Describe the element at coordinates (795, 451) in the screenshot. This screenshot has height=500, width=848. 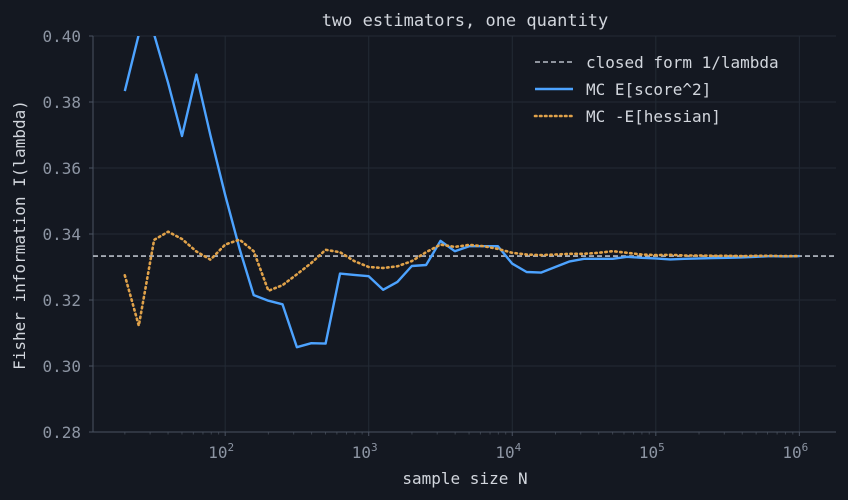
I see `x-tick-label: 10⁶` at that location.